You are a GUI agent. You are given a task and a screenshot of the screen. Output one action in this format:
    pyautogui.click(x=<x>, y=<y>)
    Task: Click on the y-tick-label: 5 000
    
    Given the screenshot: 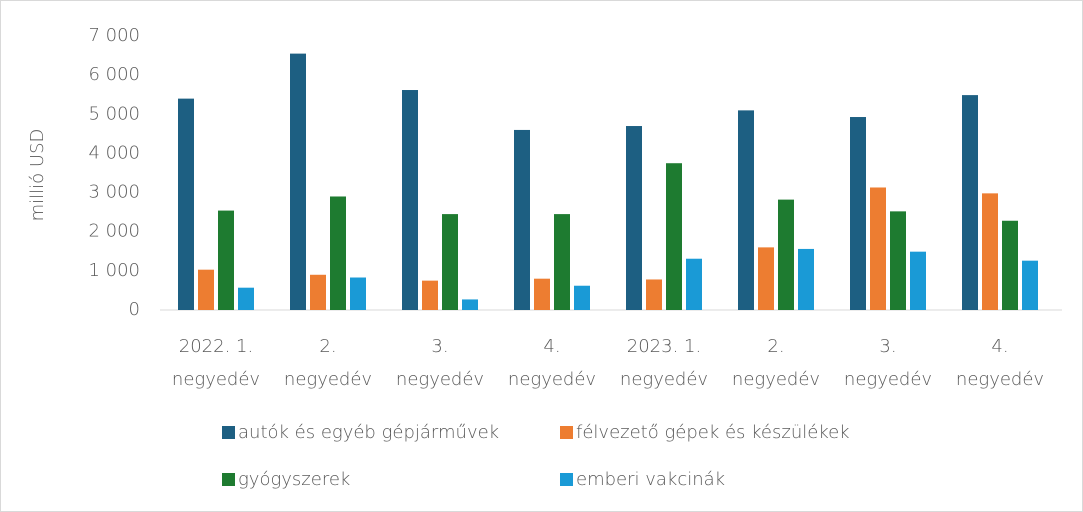 What is the action you would take?
    pyautogui.click(x=114, y=113)
    